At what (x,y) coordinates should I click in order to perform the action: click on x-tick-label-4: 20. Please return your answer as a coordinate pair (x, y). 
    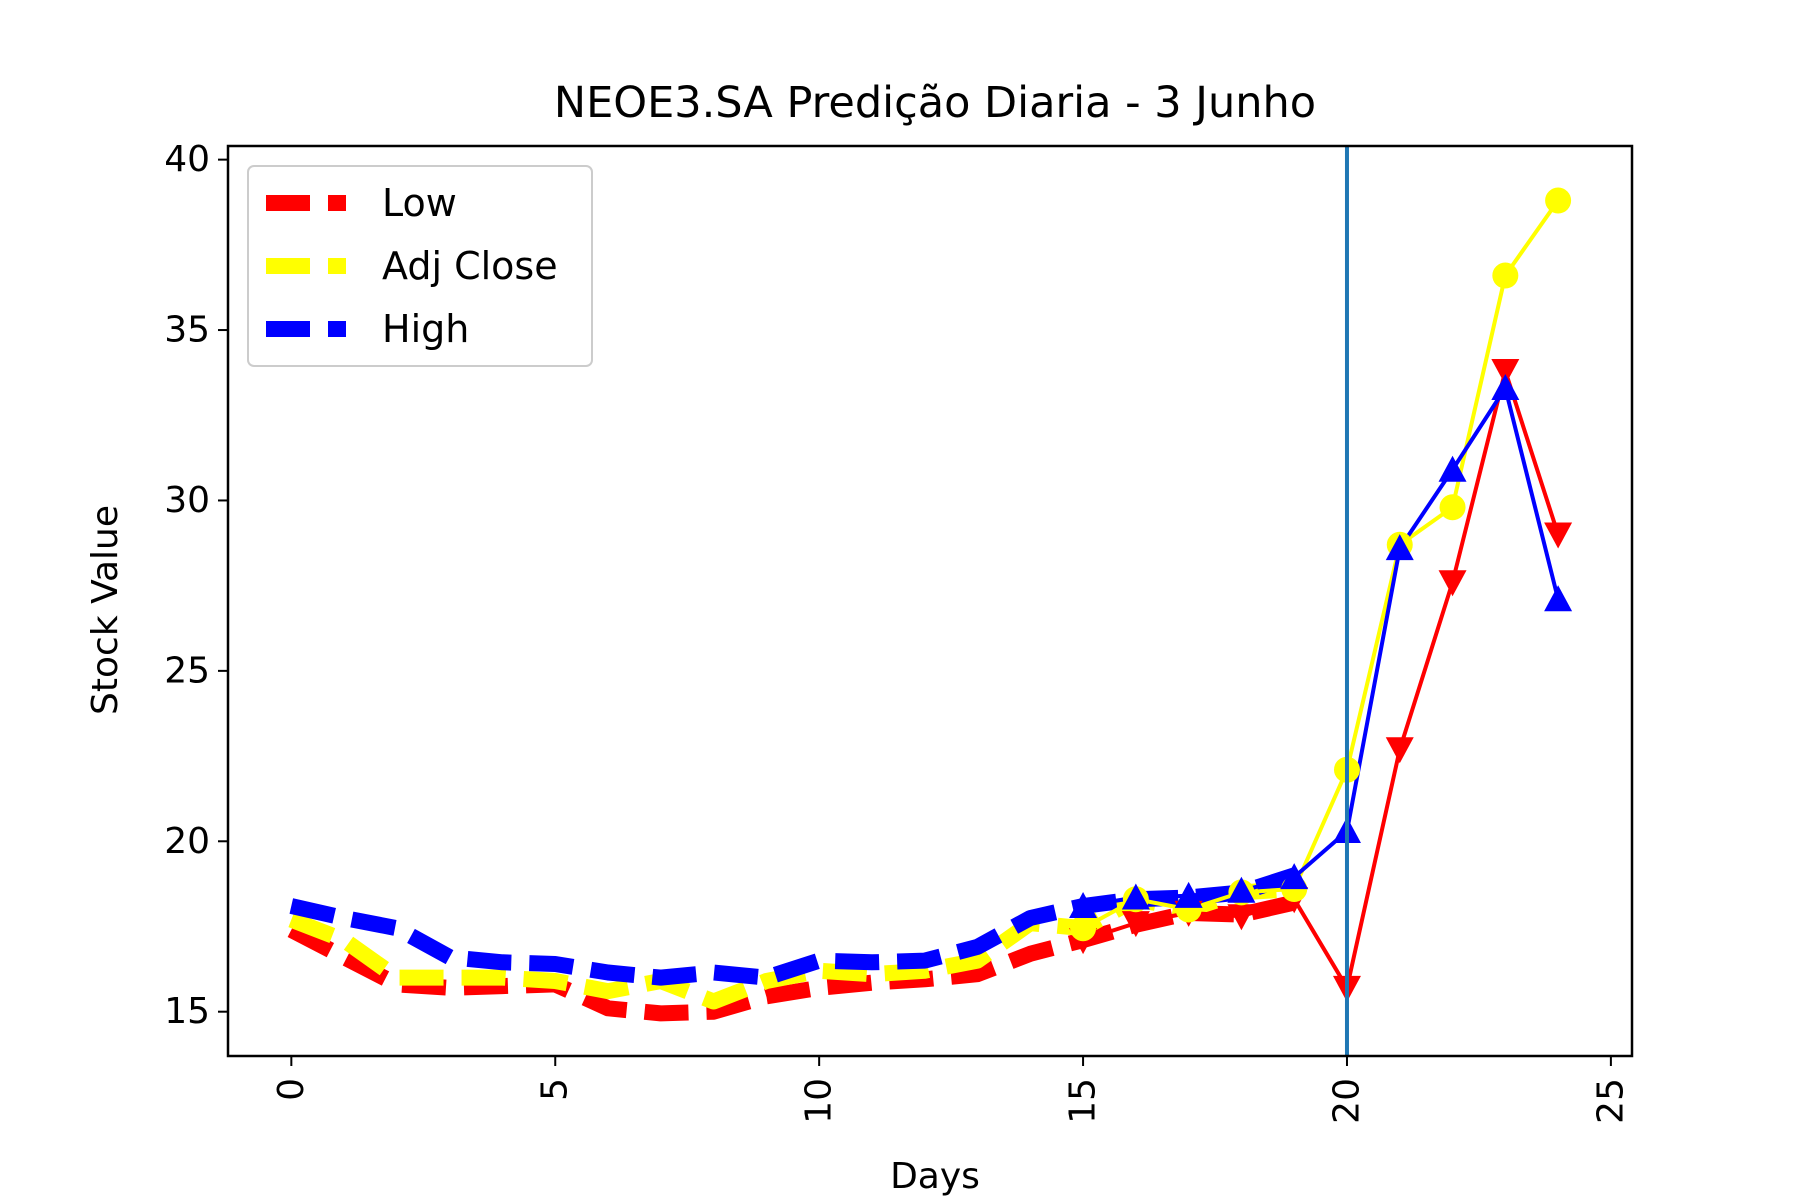
    Looking at the image, I should click on (1346, 1101).